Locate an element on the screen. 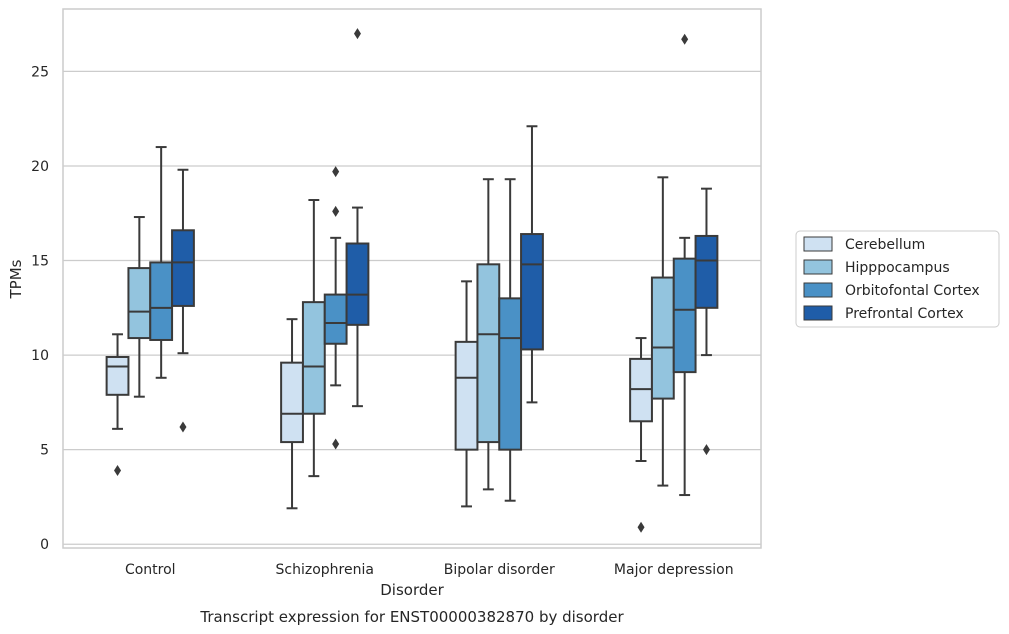 This screenshot has height=634, width=1009. x-axis-label: Disorder is located at coordinates (412, 590).